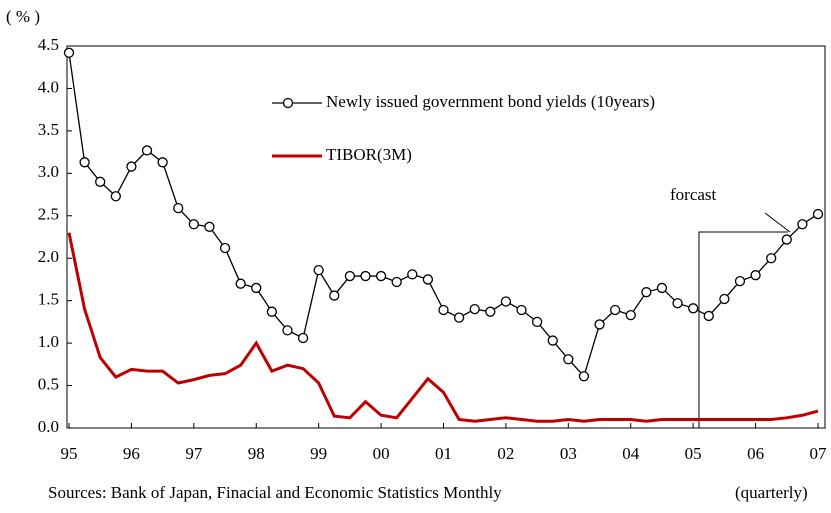 This screenshot has width=831, height=513. I want to click on x-tick-label: 02, so click(505, 453).